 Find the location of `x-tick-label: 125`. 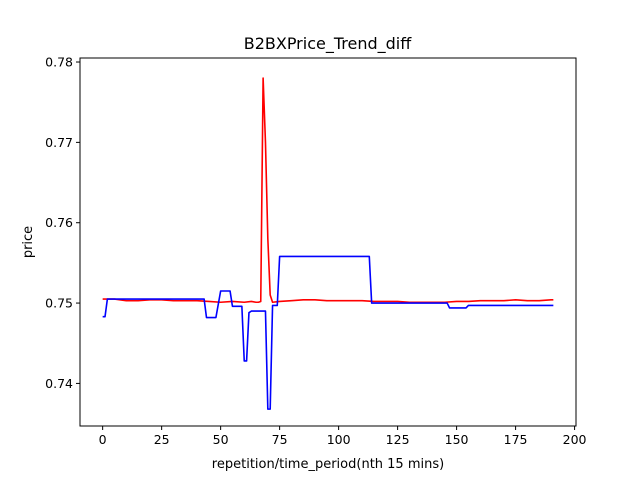

x-tick-label: 125 is located at coordinates (398, 439).